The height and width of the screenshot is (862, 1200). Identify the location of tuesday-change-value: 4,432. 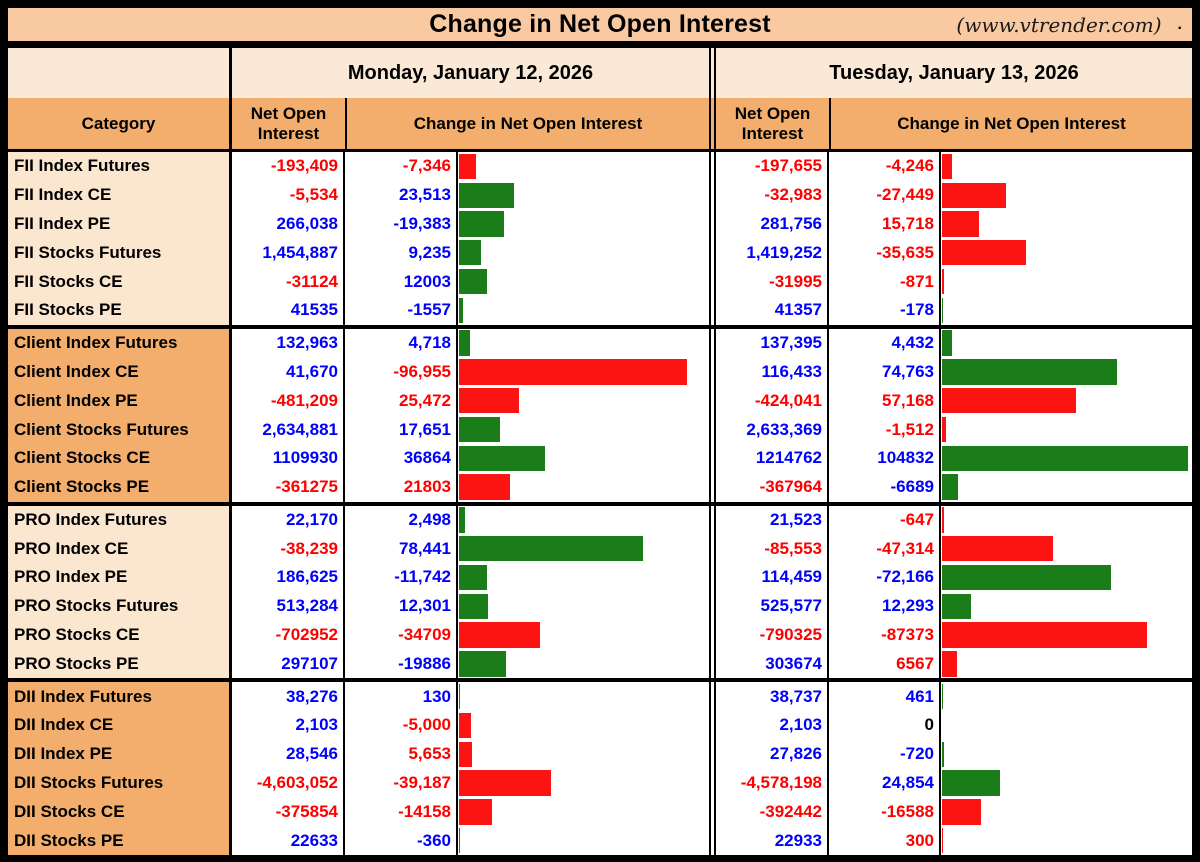
(885, 343).